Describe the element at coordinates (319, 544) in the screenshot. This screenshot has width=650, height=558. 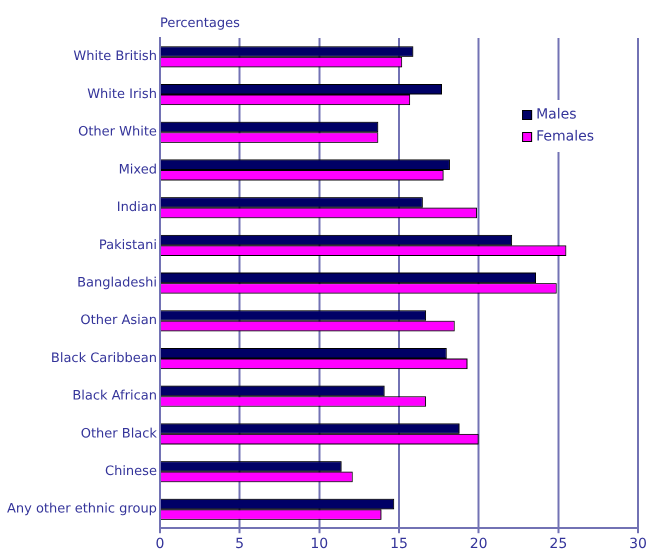
I see `x-tick-label: 10` at that location.